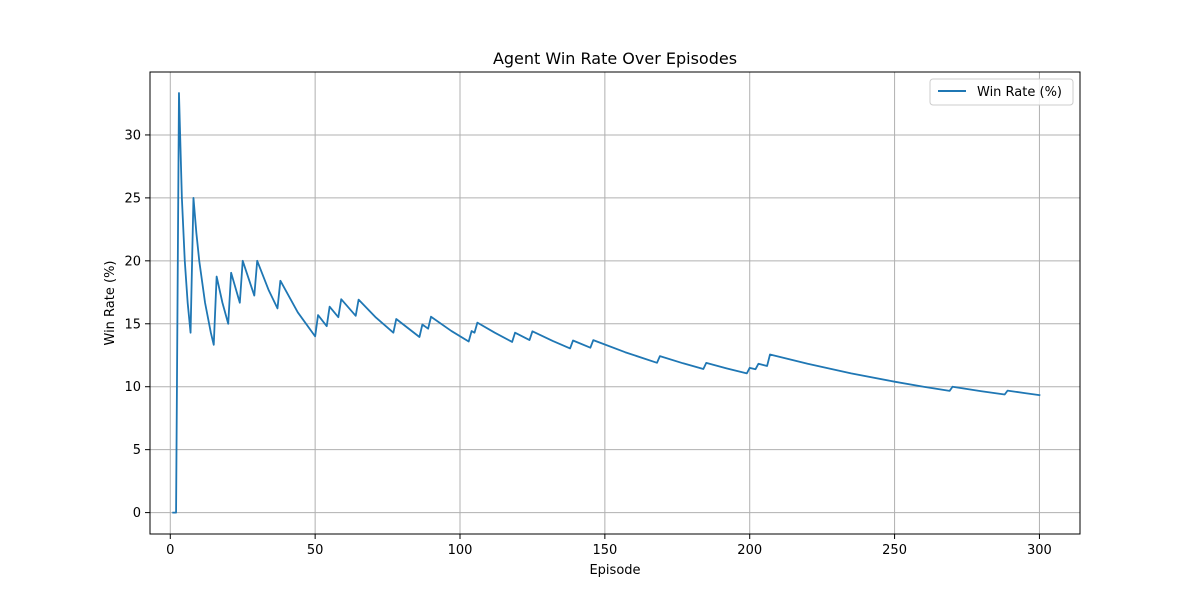 This screenshot has width=1200, height=600. What do you see at coordinates (132, 135) in the screenshot?
I see `y-tick-label: 30` at bounding box center [132, 135].